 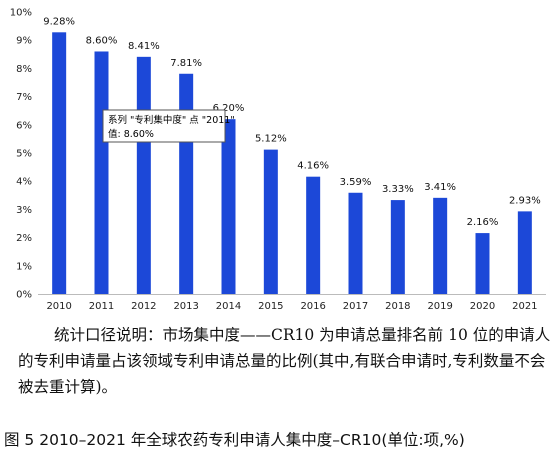 I want to click on y-tick-label: 5%, so click(x=24, y=154).